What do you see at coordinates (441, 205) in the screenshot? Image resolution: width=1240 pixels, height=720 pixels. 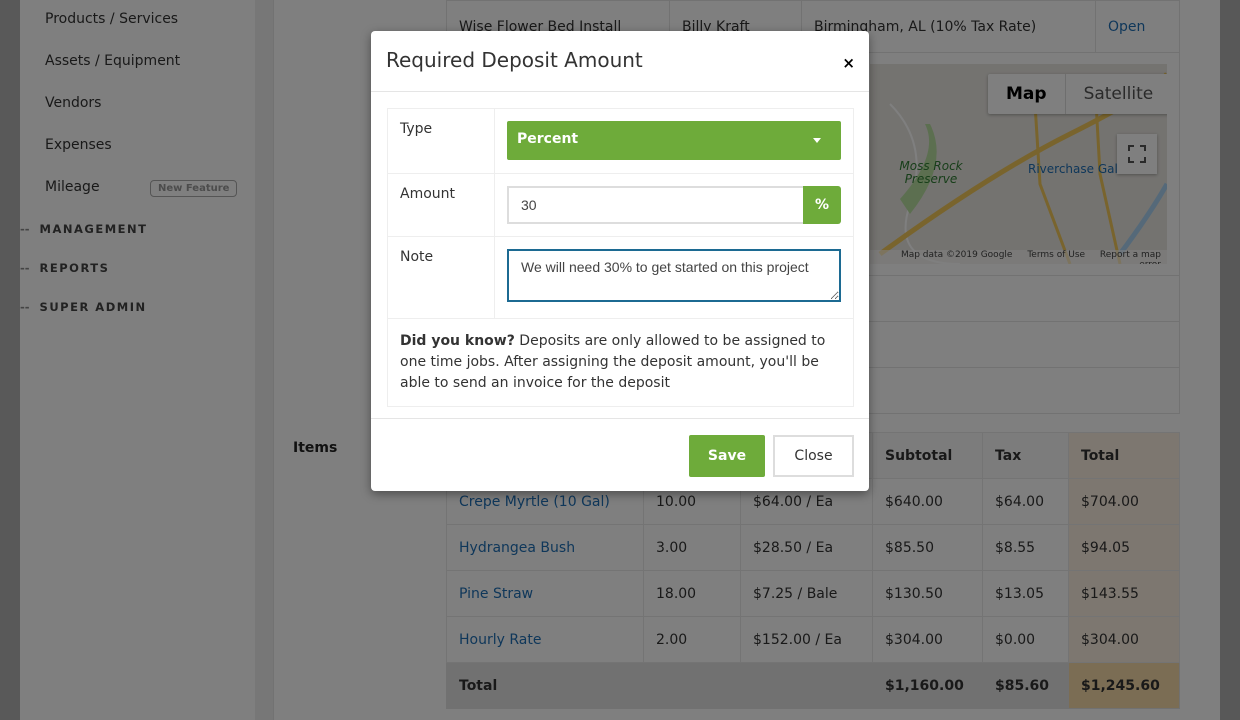 I see `amount-label: Amount` at bounding box center [441, 205].